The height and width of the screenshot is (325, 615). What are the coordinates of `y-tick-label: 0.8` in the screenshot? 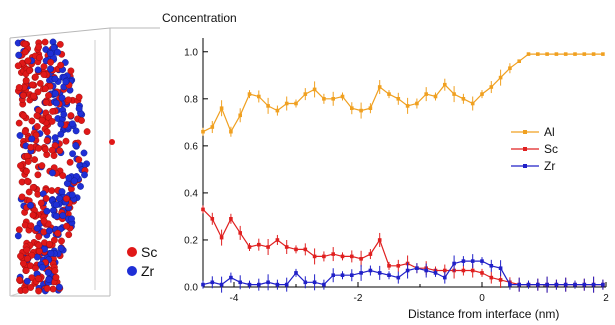 It's located at (191, 99).